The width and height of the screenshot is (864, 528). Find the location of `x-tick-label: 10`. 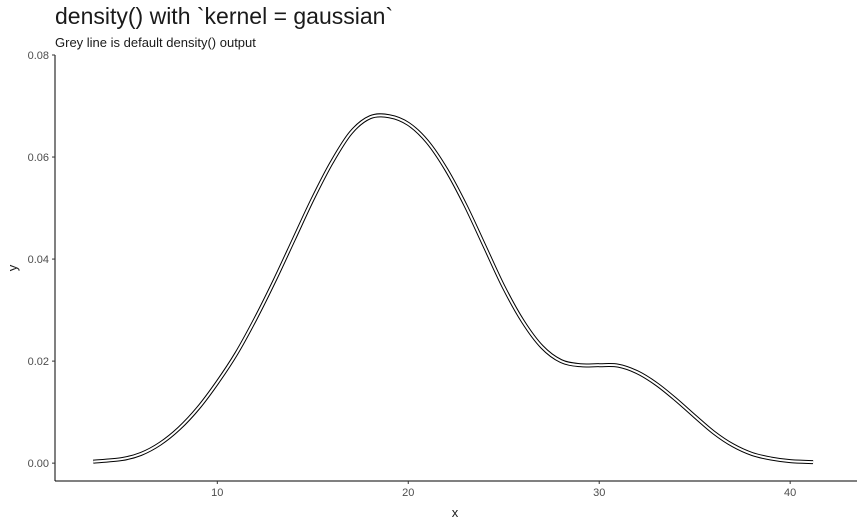

x-tick-label: 10 is located at coordinates (217, 493).